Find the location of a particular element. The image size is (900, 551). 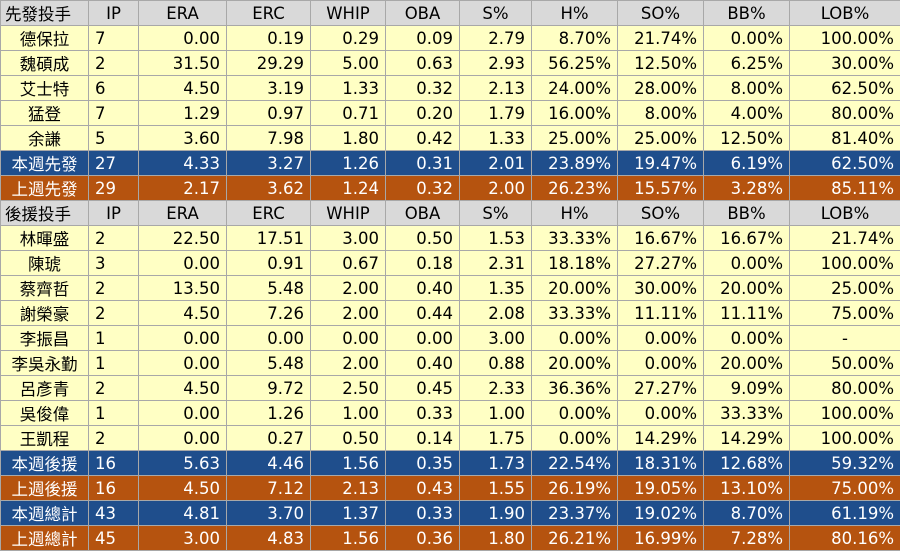

name-cell: 魏碩成 is located at coordinates (45, 63).